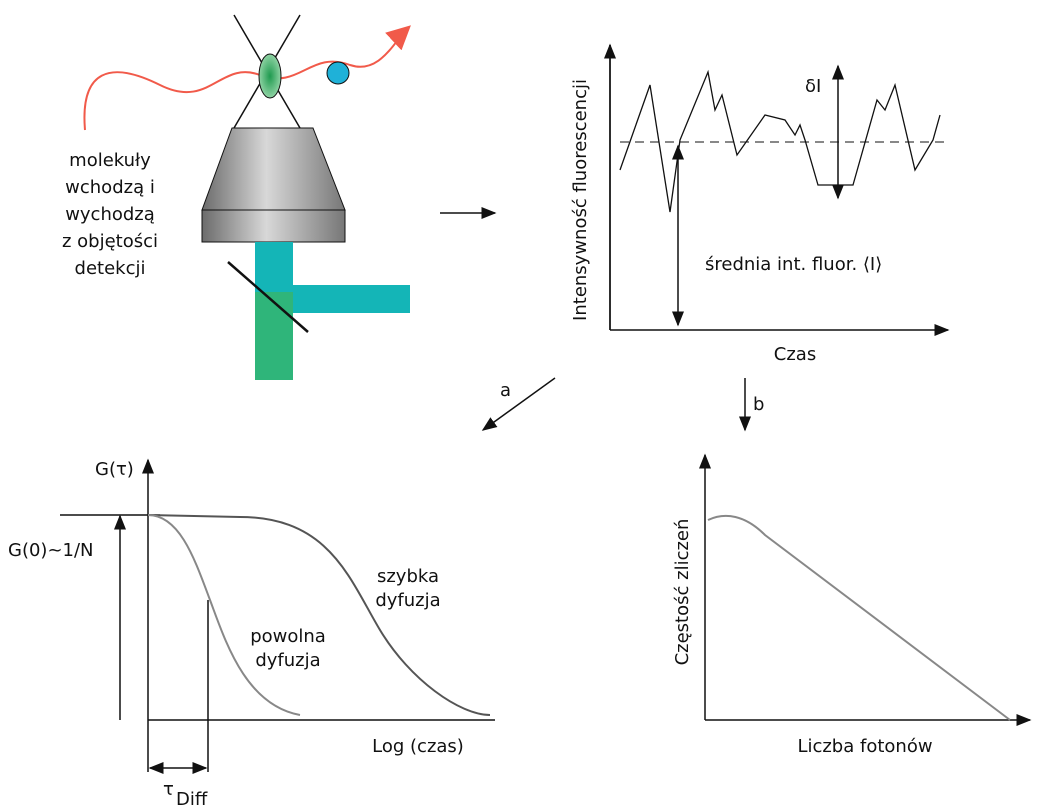 The width and height of the screenshot is (1041, 810). I want to click on slow-label: dyfuzja, so click(287, 660).